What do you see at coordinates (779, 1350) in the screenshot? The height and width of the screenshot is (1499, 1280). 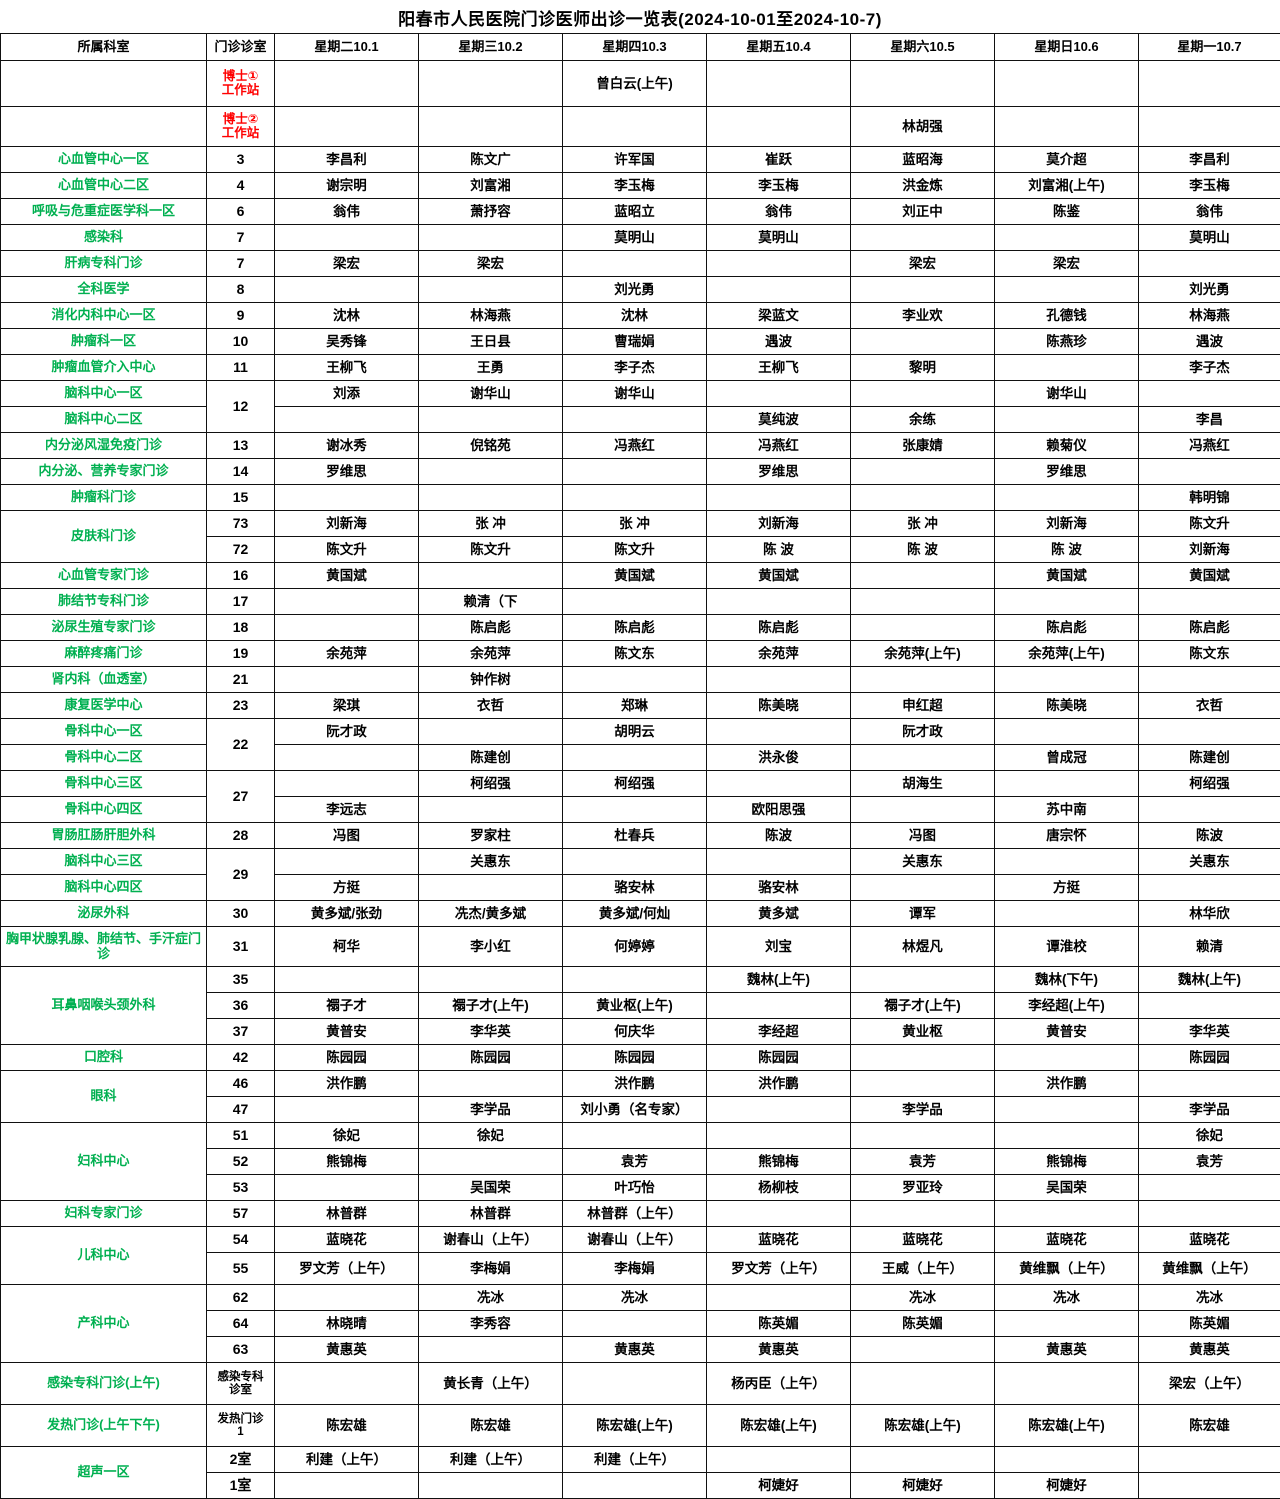 I see `schedule-cell: 黄惠英` at bounding box center [779, 1350].